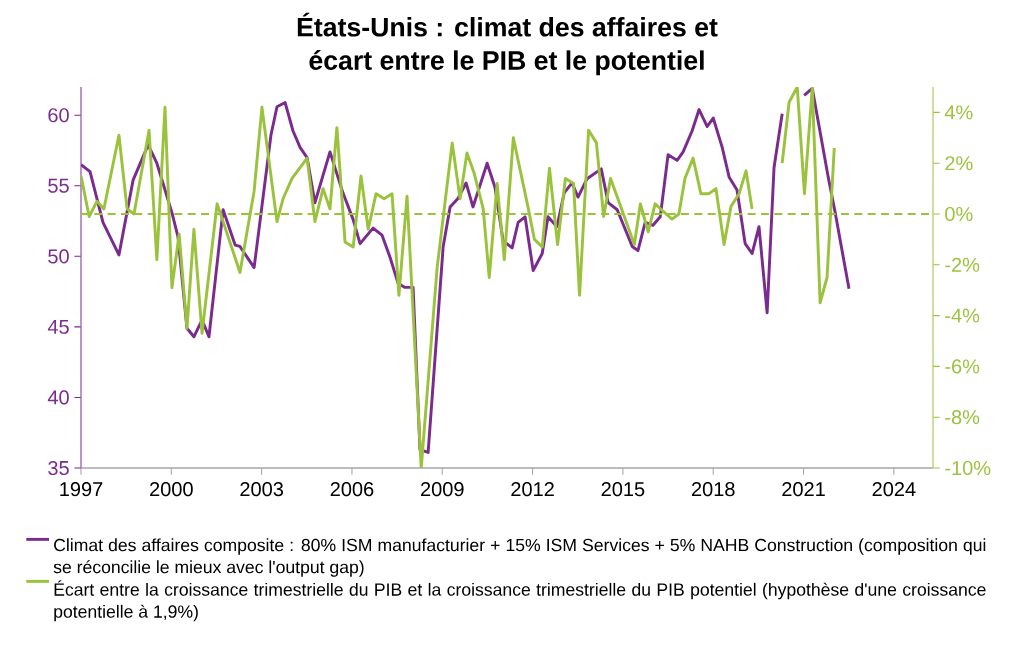  Describe the element at coordinates (962, 417) in the screenshot. I see `y2-tick-label: -8%` at that location.